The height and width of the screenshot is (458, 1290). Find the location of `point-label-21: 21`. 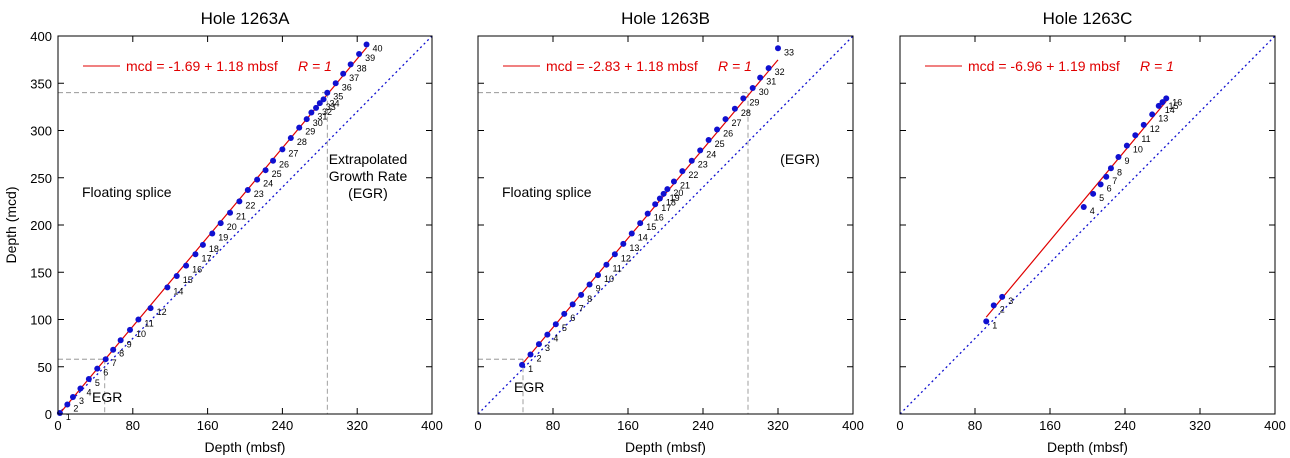

point-label-21: 21 is located at coordinates (241, 217).